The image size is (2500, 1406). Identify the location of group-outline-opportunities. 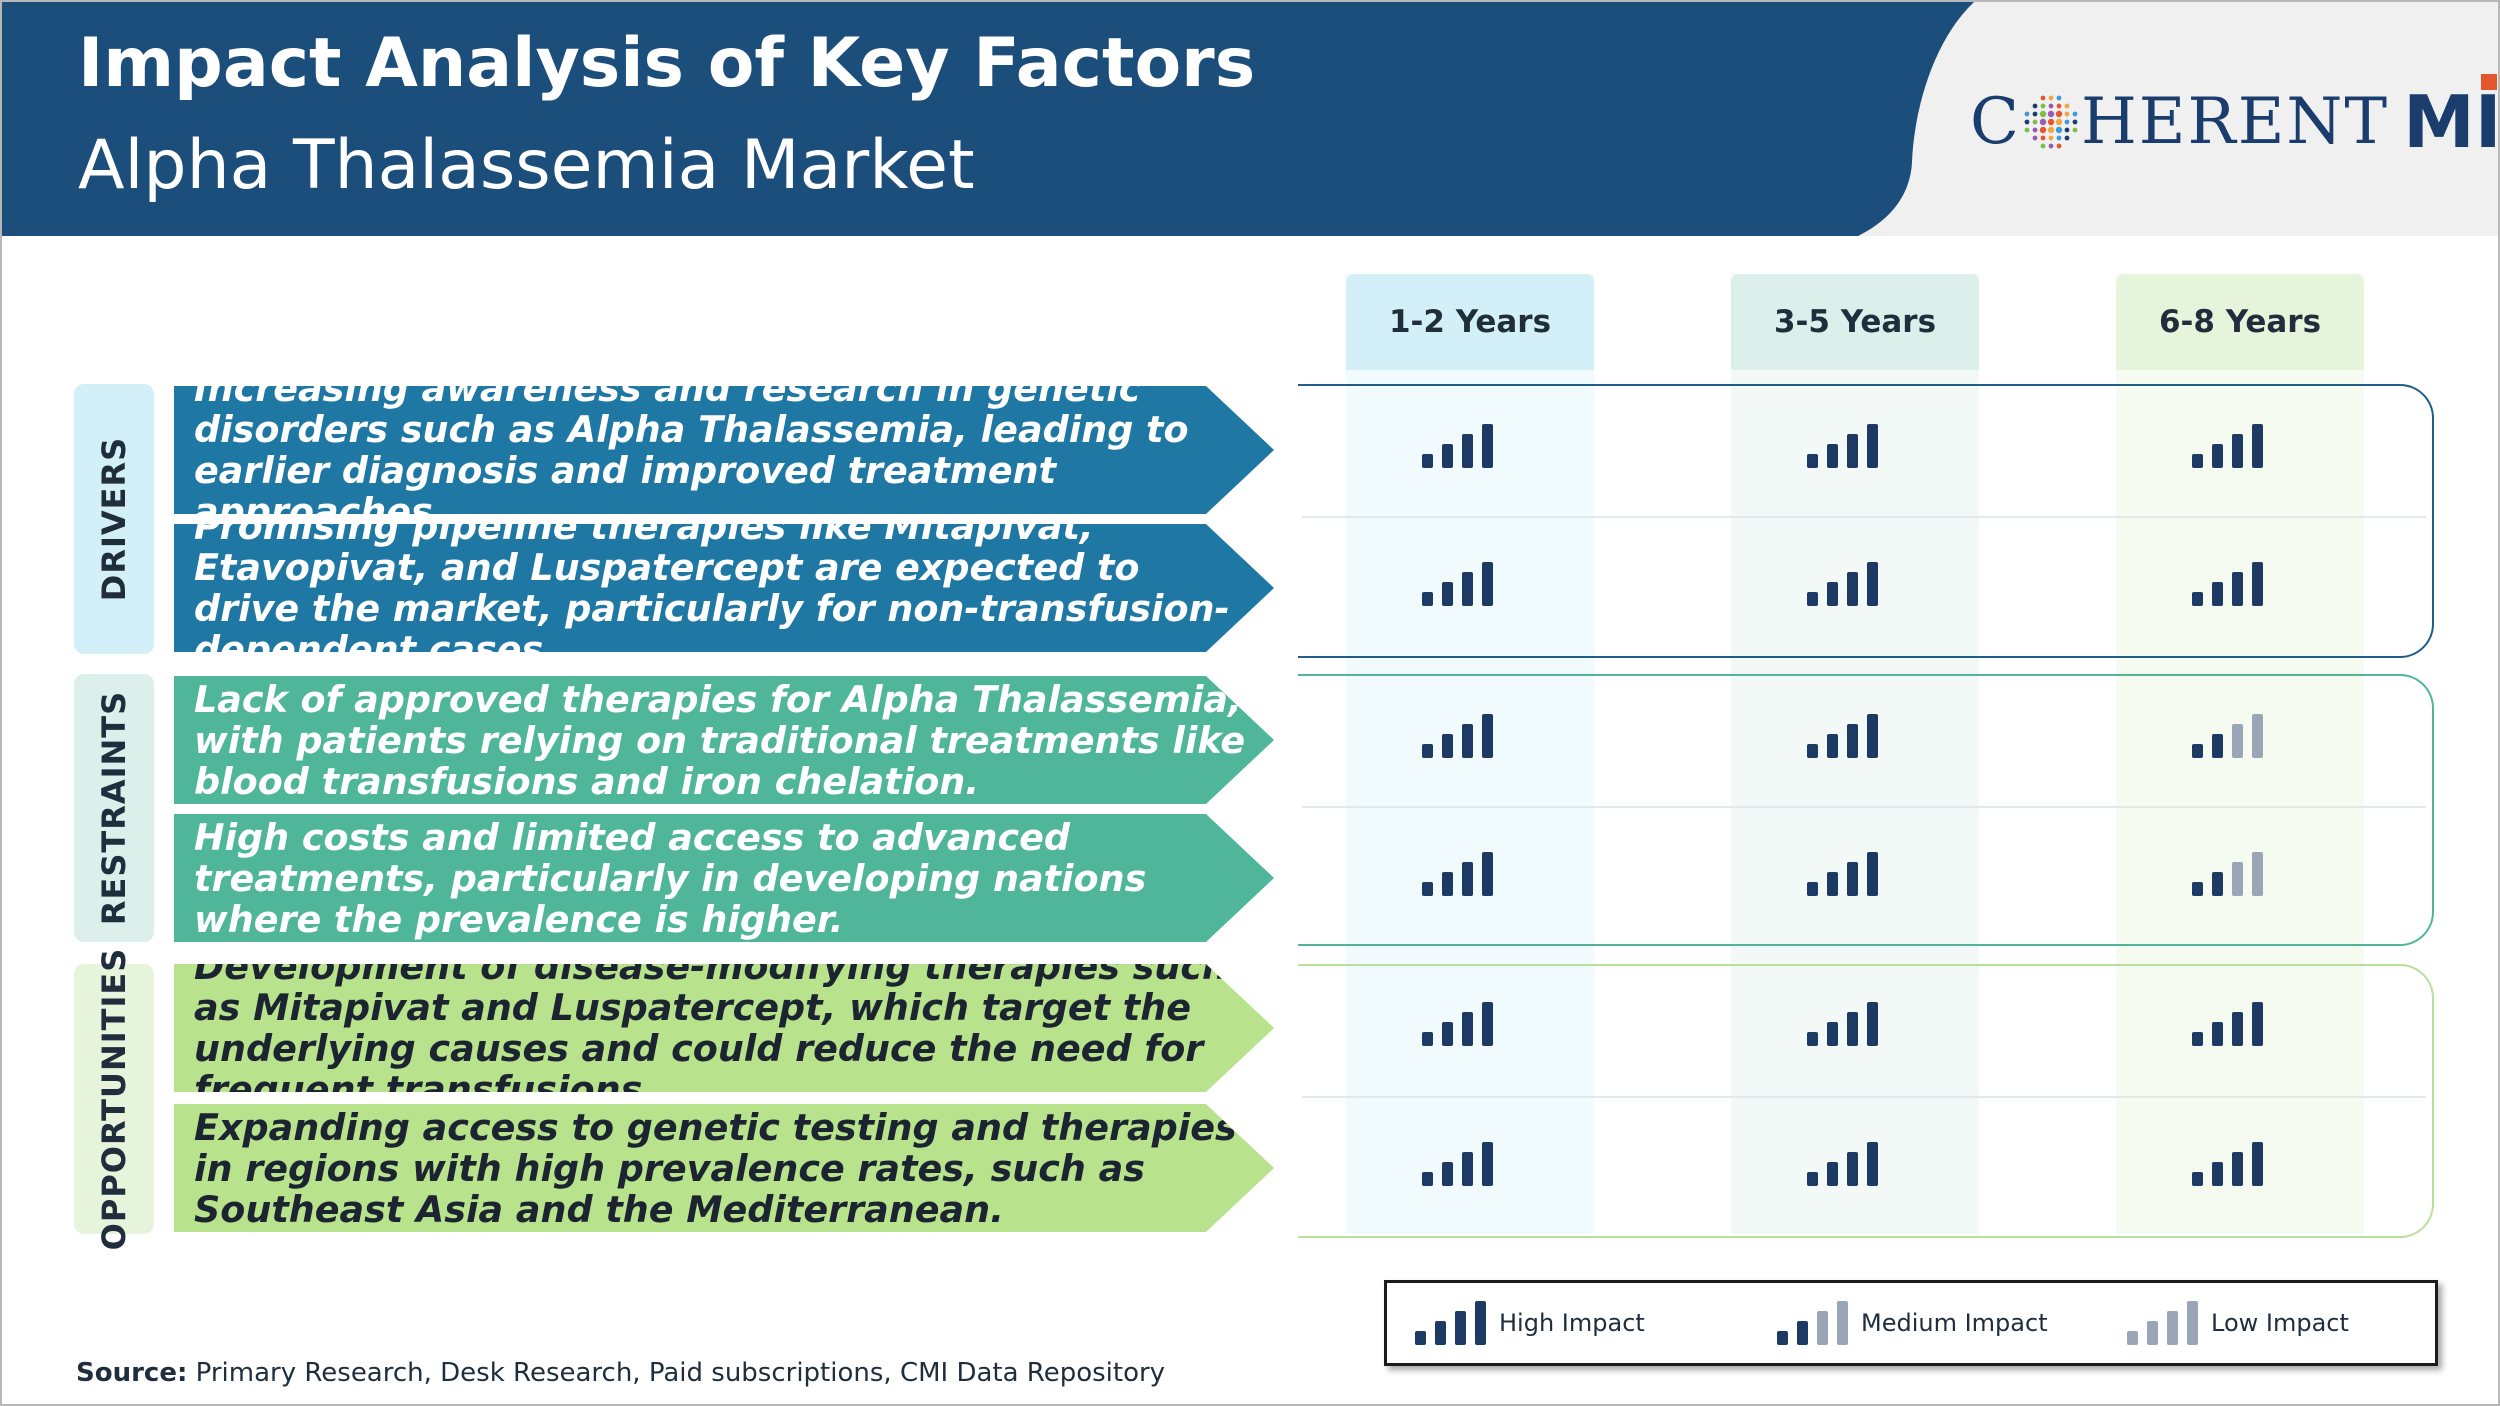
(1866, 1101).